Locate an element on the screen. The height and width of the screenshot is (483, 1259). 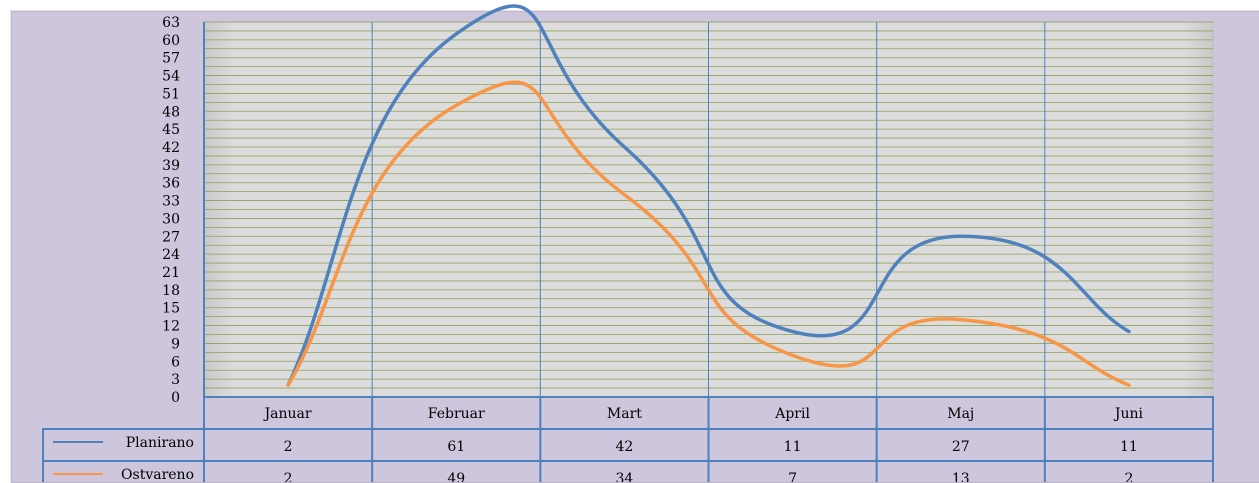
y-tick-label: 21 is located at coordinates (171, 273).